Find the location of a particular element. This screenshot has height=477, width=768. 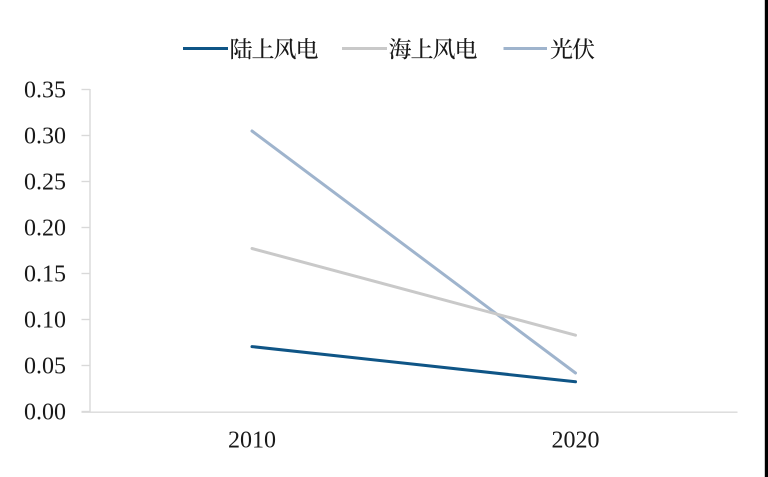

svg-text: 0.30 is located at coordinates (45, 137).